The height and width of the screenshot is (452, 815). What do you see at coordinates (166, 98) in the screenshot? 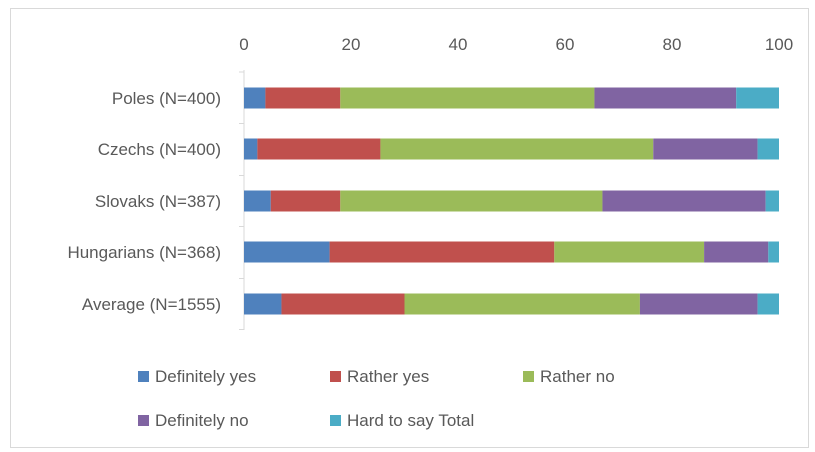
I see `category-label: Poles (N=400)` at bounding box center [166, 98].